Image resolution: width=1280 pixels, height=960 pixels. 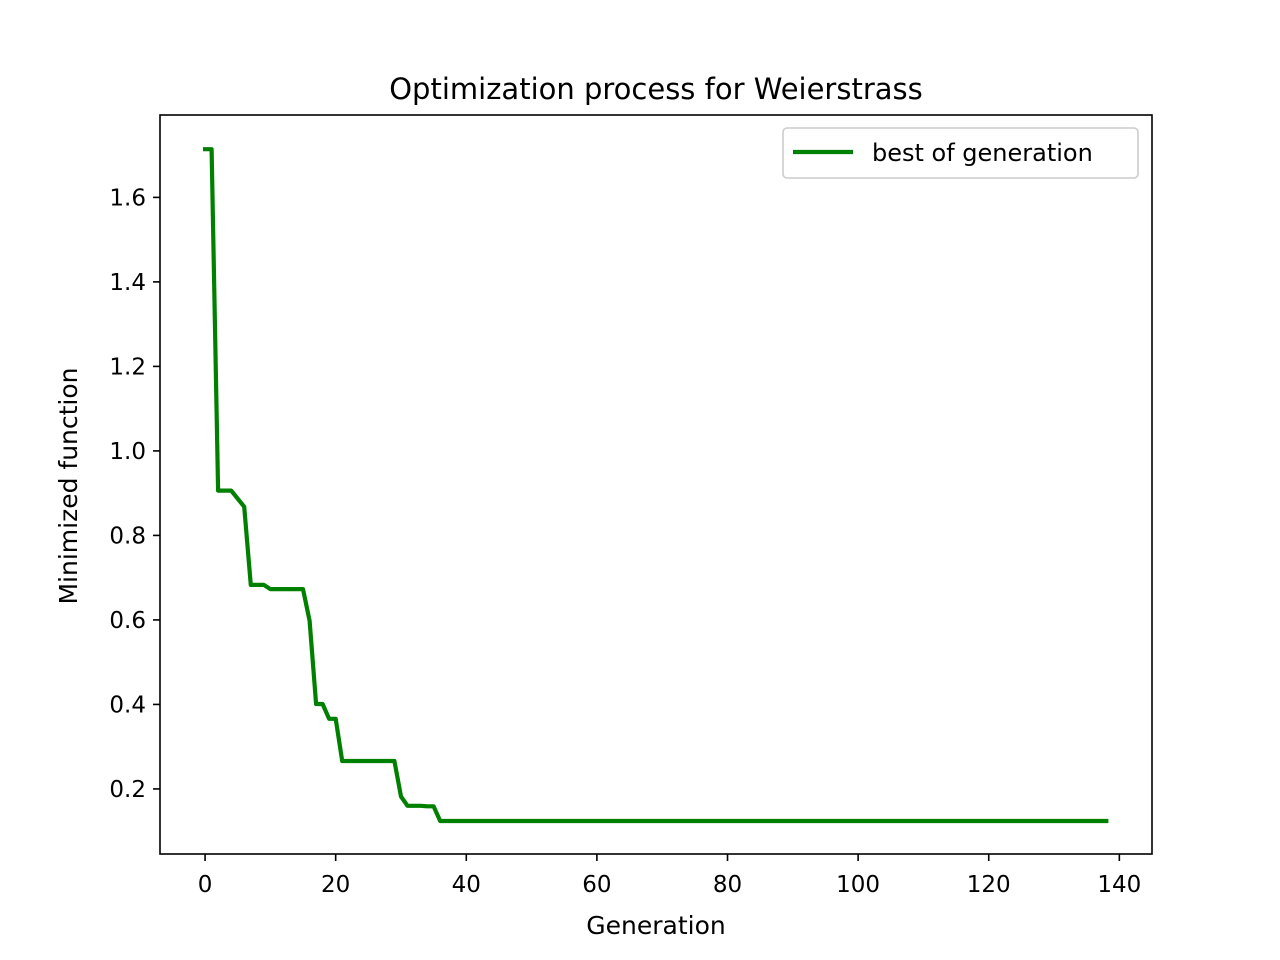 What do you see at coordinates (655, 925) in the screenshot?
I see `x-axis-label: Generation` at bounding box center [655, 925].